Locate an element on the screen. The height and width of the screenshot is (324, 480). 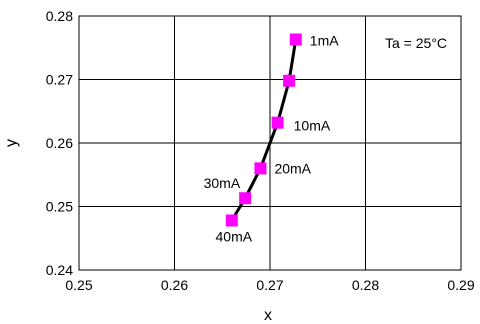
y-tick-label: 0.25 is located at coordinates (59, 207).